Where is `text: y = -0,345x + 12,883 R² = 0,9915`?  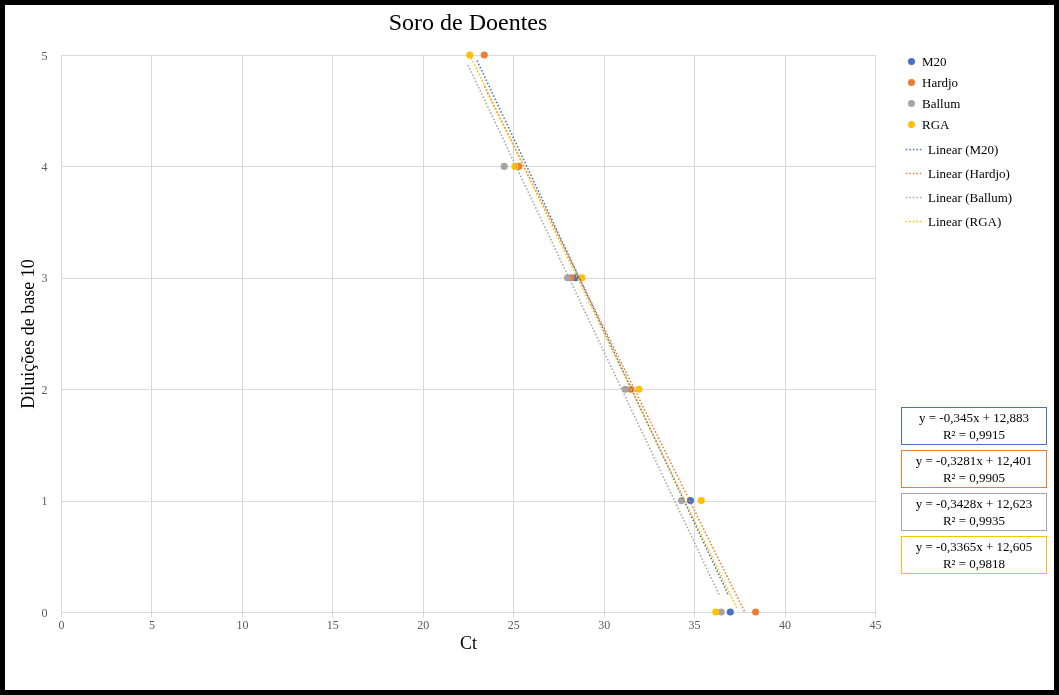 text: y = -0,345x + 12,883 R² = 0,9915 is located at coordinates (974, 426).